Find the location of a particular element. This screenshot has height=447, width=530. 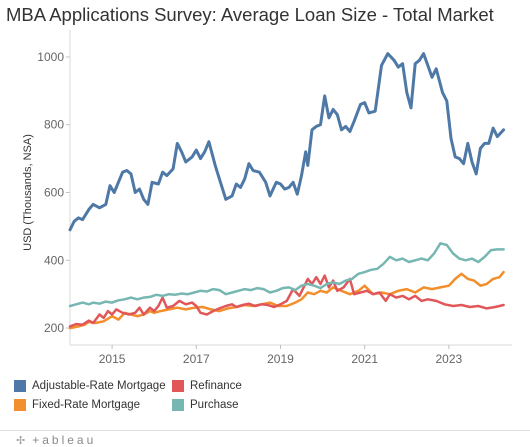

series-line-fixed-rate-mortgage is located at coordinates (286, 300).